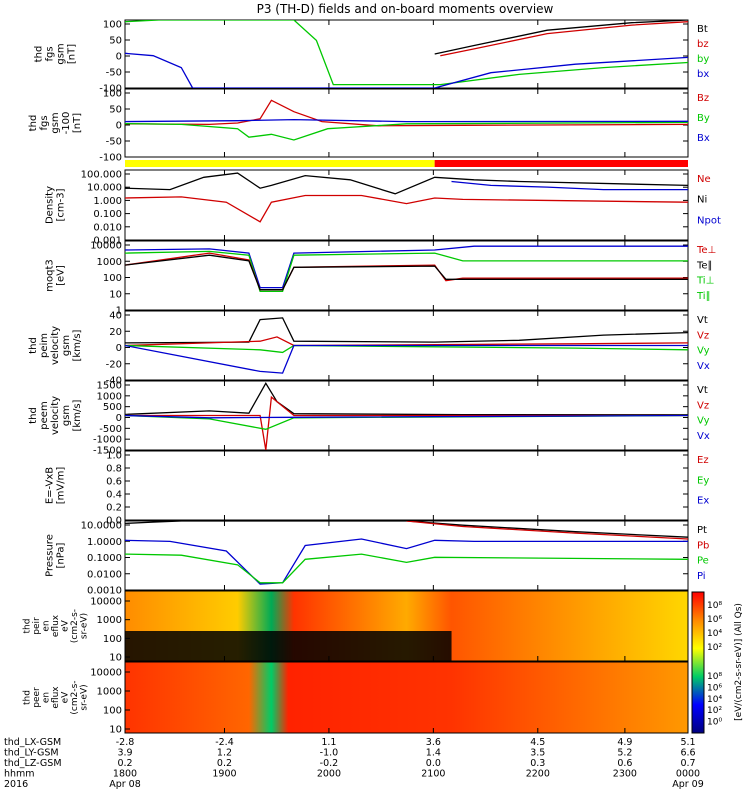 The width and height of the screenshot is (750, 800). Describe the element at coordinates (704, 179) in the screenshot. I see `legend-entry: Ne` at that location.